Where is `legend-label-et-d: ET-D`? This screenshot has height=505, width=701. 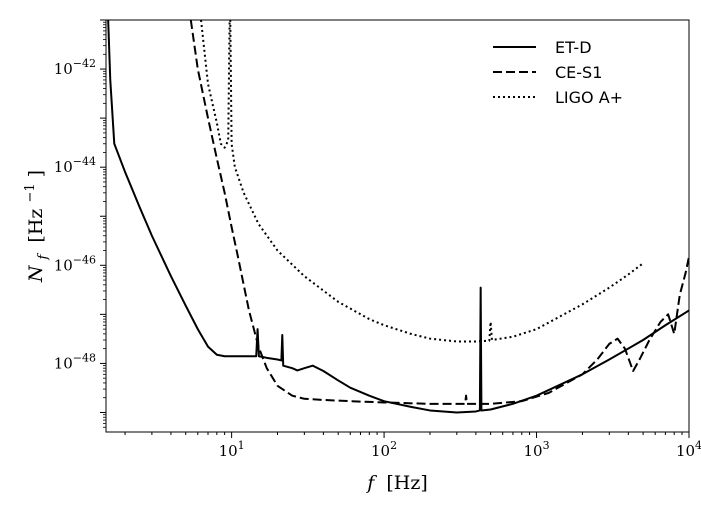
legend-label-et-d: ET-D is located at coordinates (573, 47).